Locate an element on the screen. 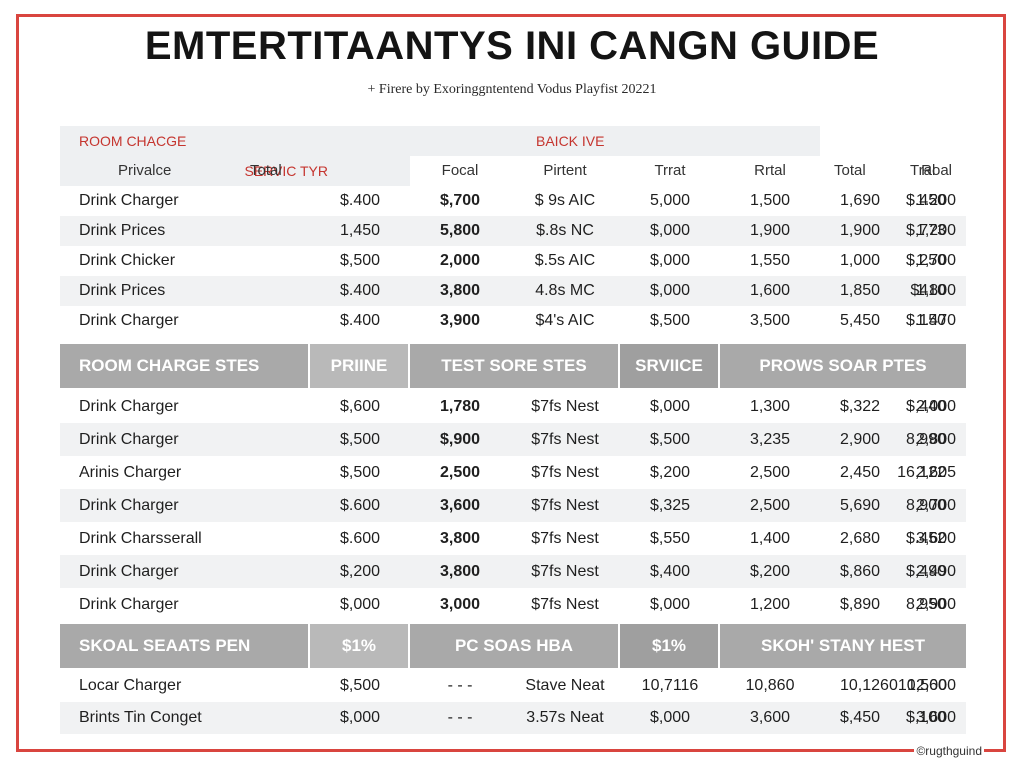 The height and width of the screenshot is (768, 1024). row-value: 1,000 is located at coordinates (860, 260).